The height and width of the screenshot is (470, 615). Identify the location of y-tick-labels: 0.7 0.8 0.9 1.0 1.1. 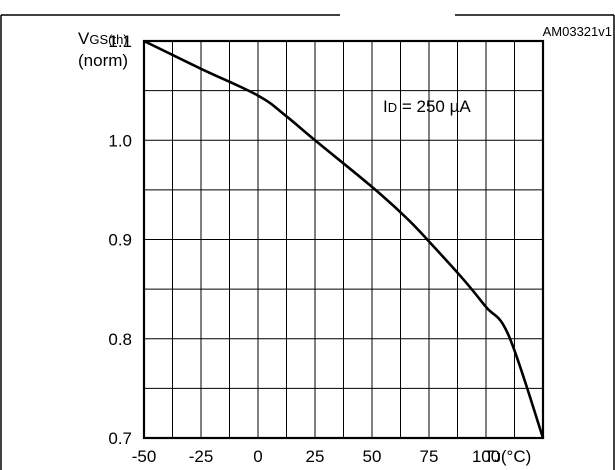
(120, 240).